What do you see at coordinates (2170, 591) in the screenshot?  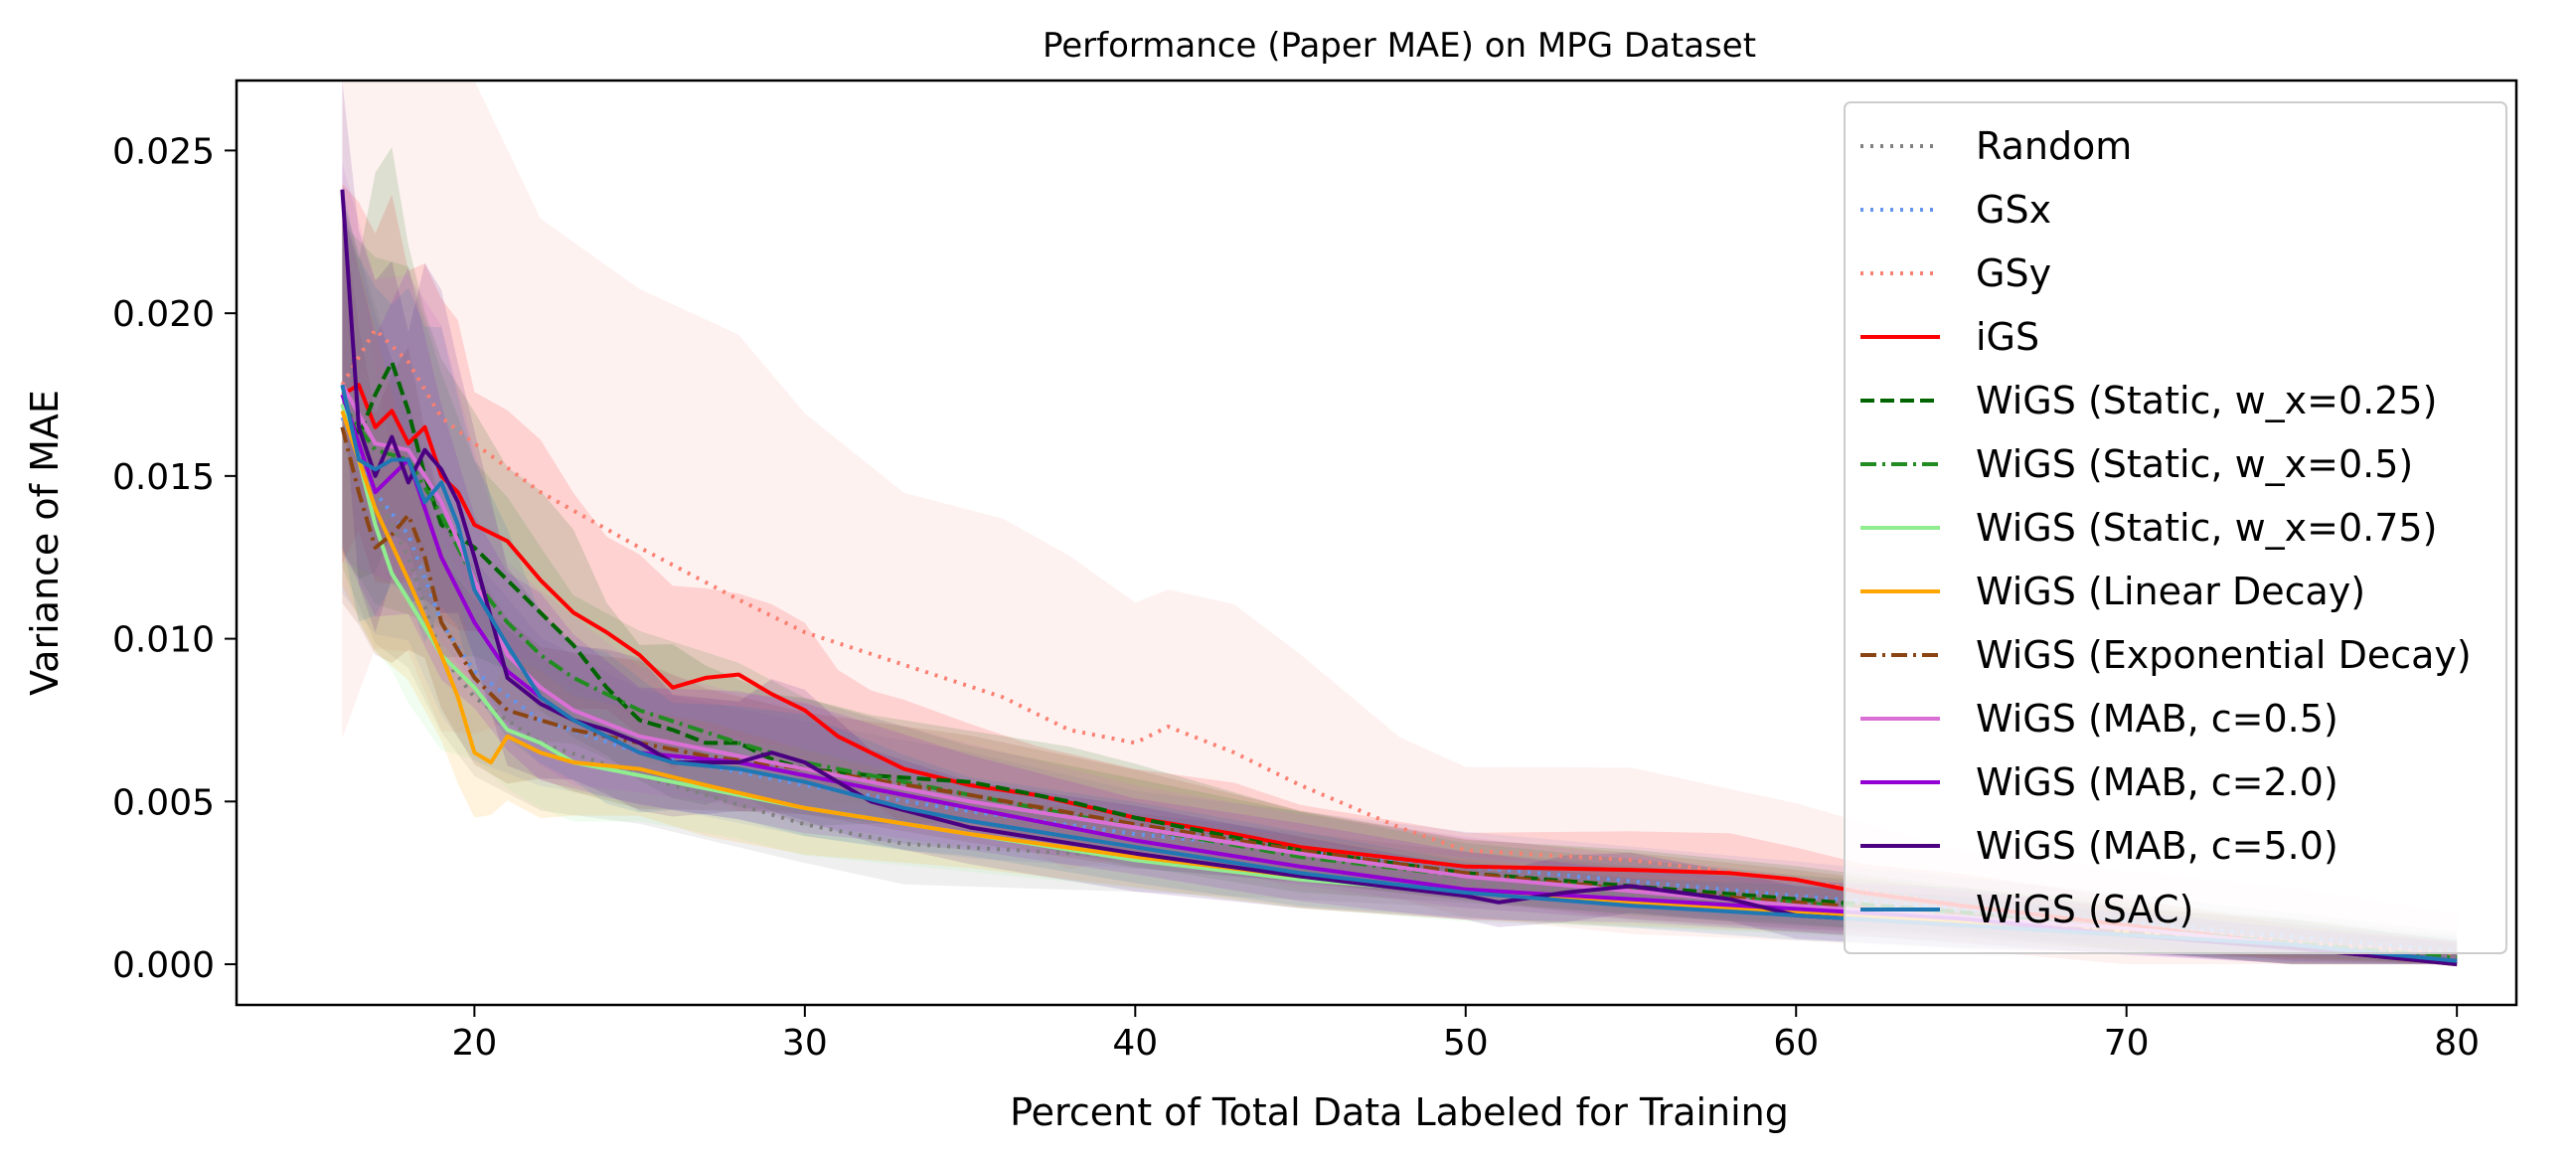 I see `legend-label: WiGS (Linear Decay)` at bounding box center [2170, 591].